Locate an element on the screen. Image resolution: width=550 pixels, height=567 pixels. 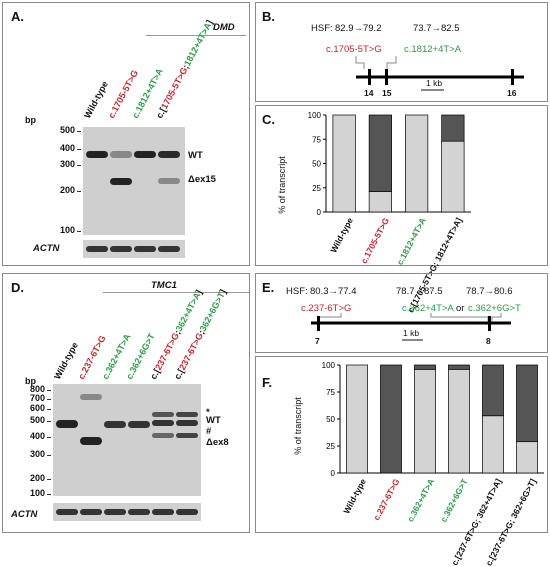
lane-label-part: 1812+4T>A is located at coordinates (198, 44).